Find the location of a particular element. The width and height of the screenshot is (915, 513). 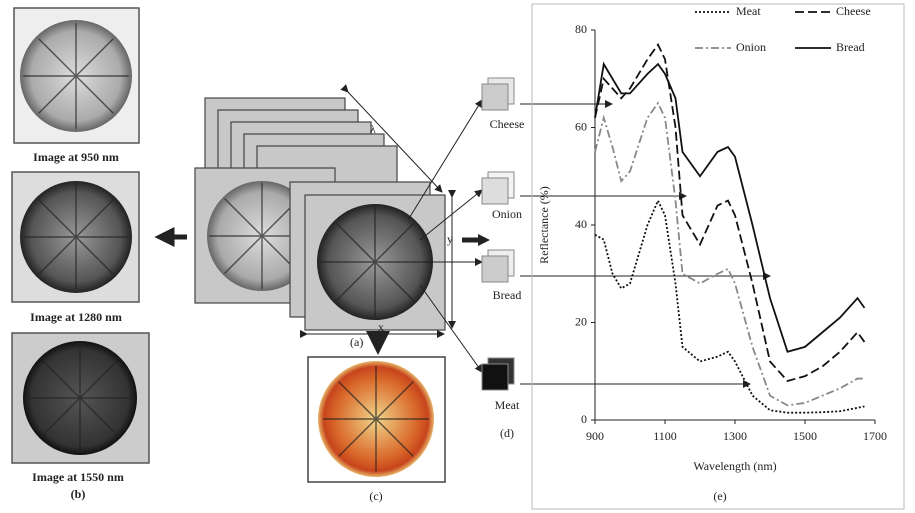

axis-label: x is located at coordinates (381, 327).